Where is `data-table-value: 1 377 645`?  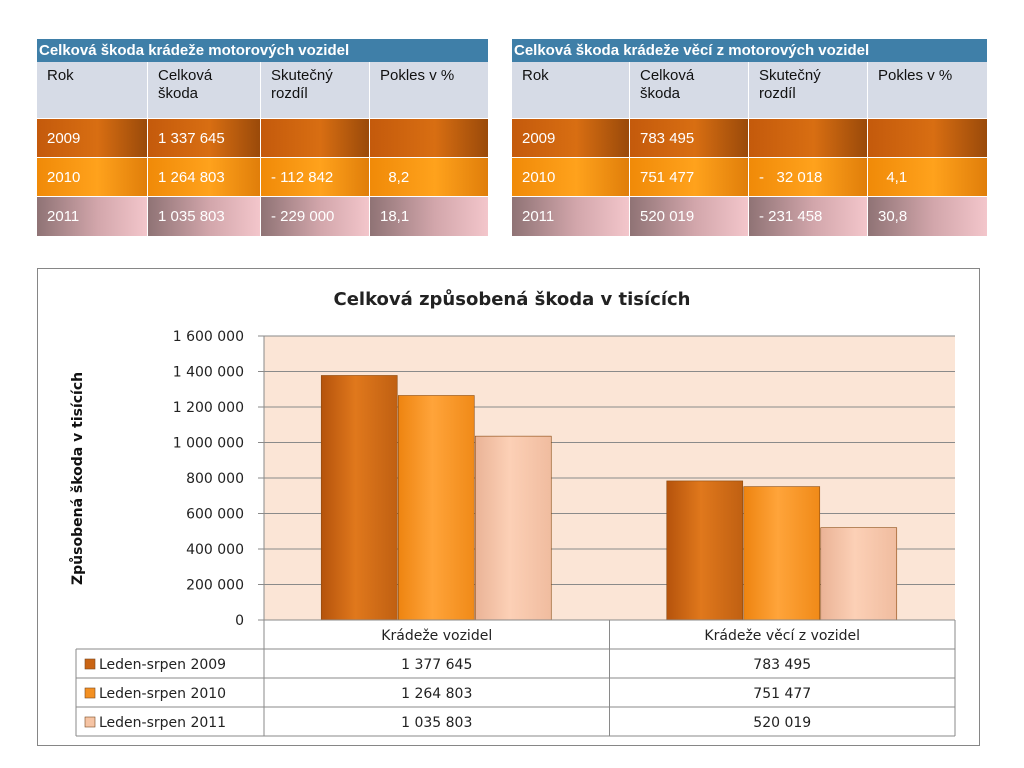 data-table-value: 1 377 645 is located at coordinates (436, 665).